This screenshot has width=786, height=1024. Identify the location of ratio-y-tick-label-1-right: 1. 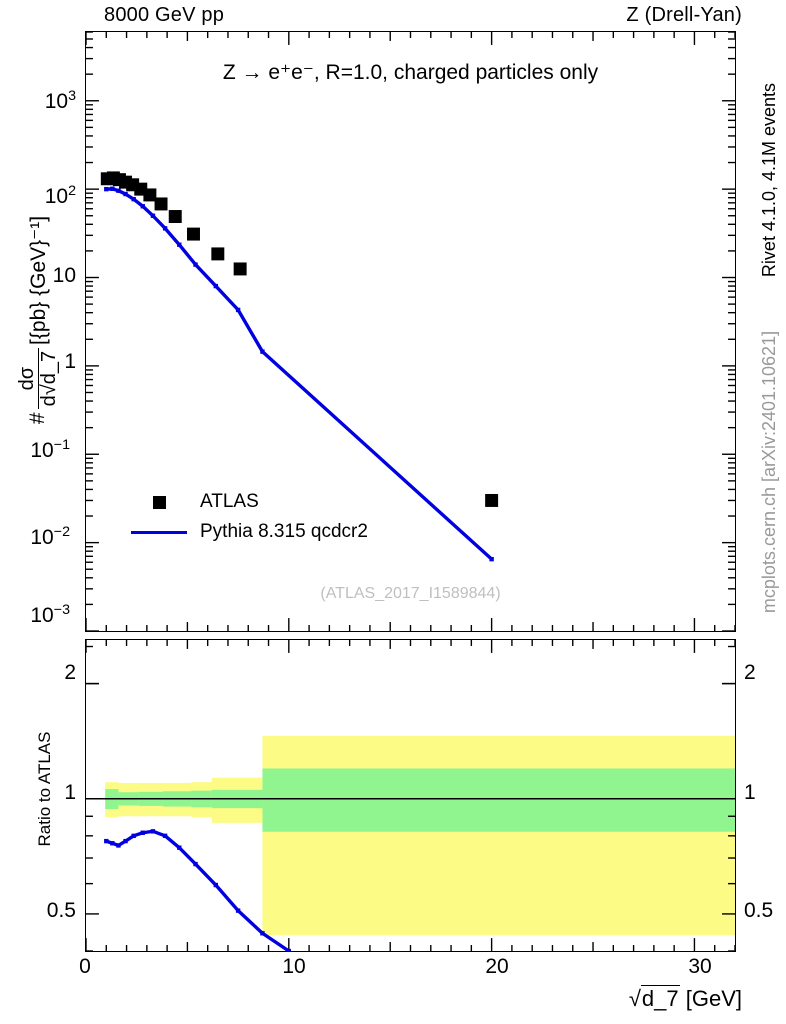
(750, 792).